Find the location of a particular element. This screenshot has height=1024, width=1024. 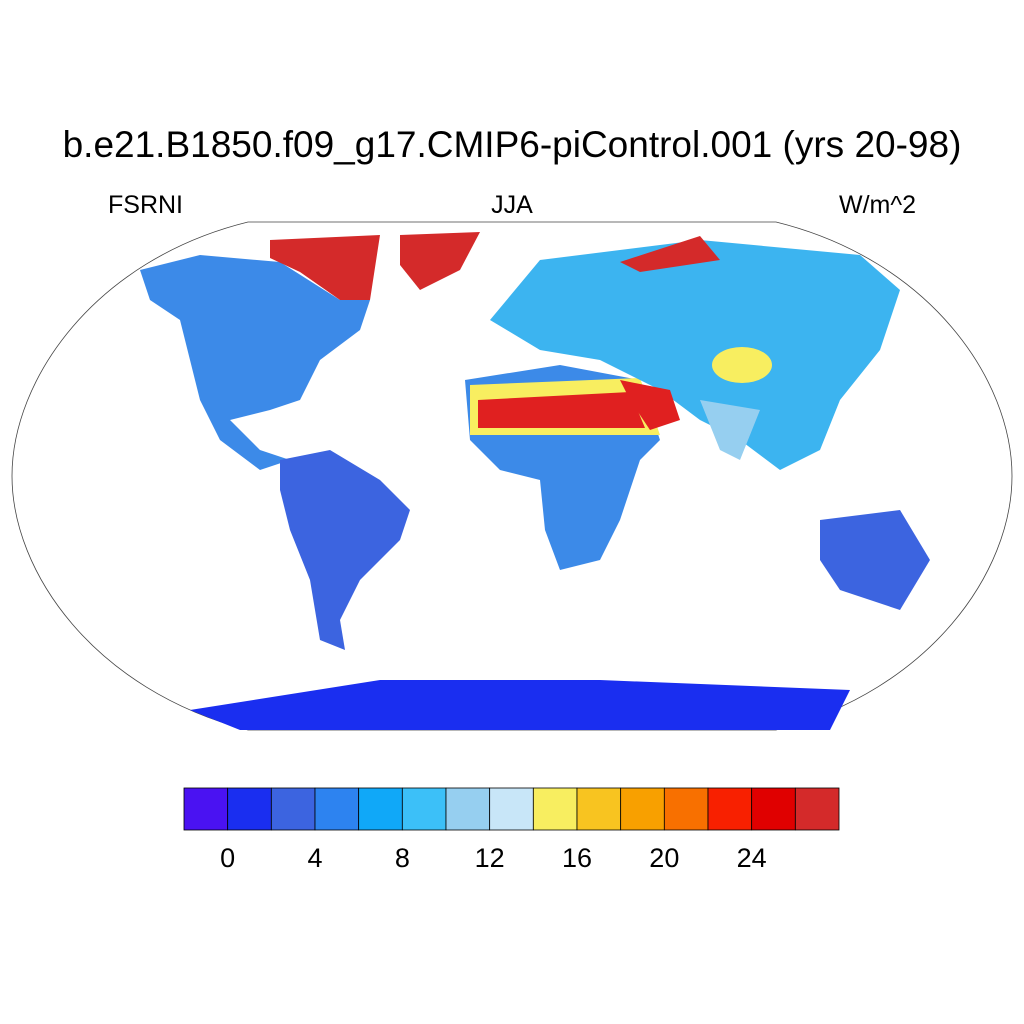

colorbar-tick-label: 24 is located at coordinates (752, 858).